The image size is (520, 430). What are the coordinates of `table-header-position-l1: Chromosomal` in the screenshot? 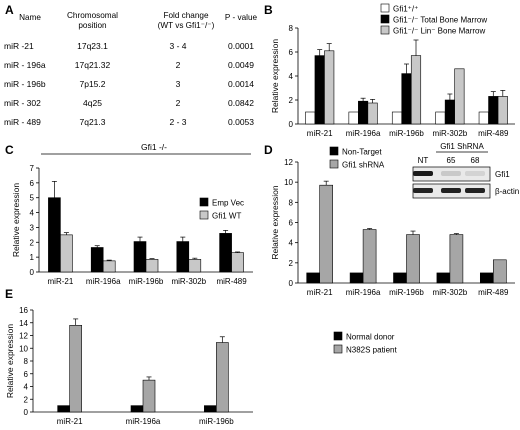 It's located at (92, 15).